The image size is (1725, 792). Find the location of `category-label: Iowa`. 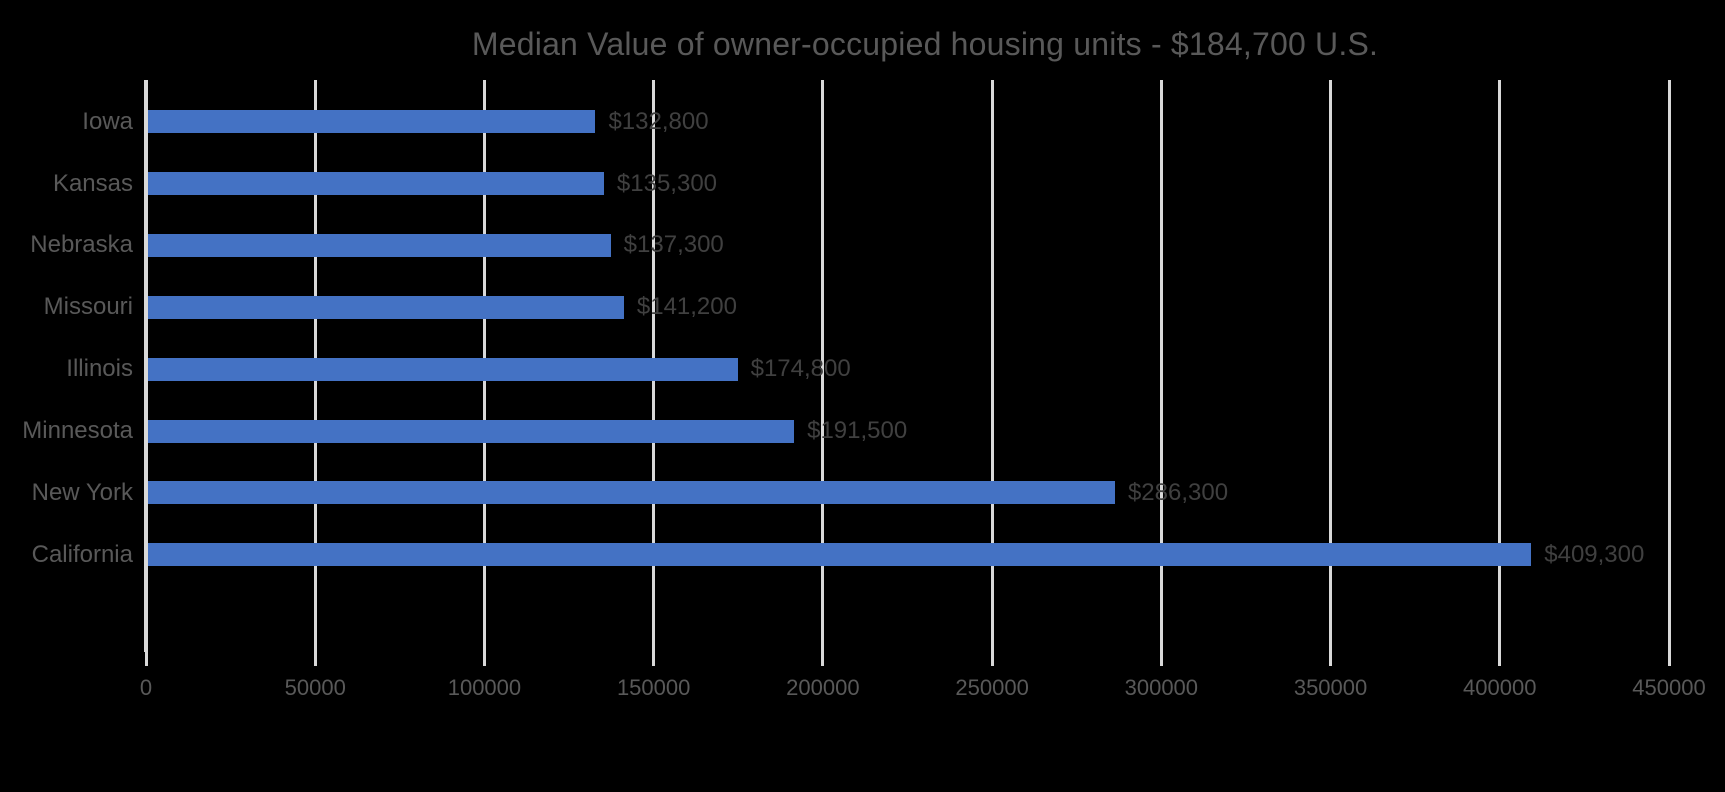

category-label: Iowa is located at coordinates (107, 121).